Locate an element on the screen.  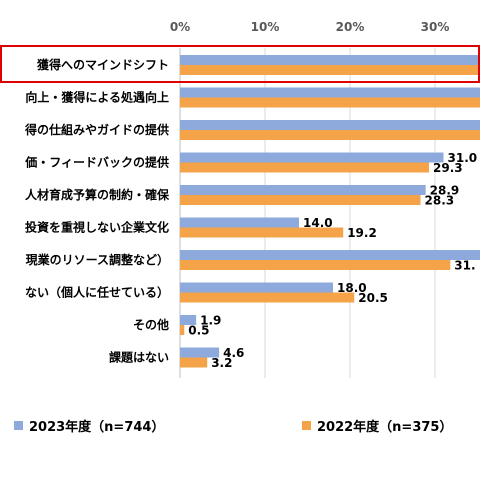
legend-swatch-2022 is located at coordinates (306, 425).